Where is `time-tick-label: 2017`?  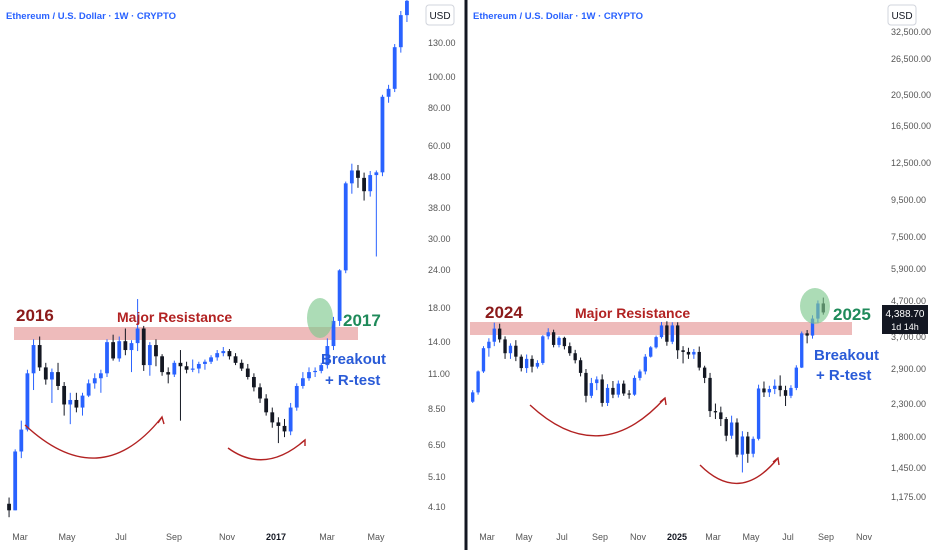
time-tick-label: 2017 is located at coordinates (276, 537).